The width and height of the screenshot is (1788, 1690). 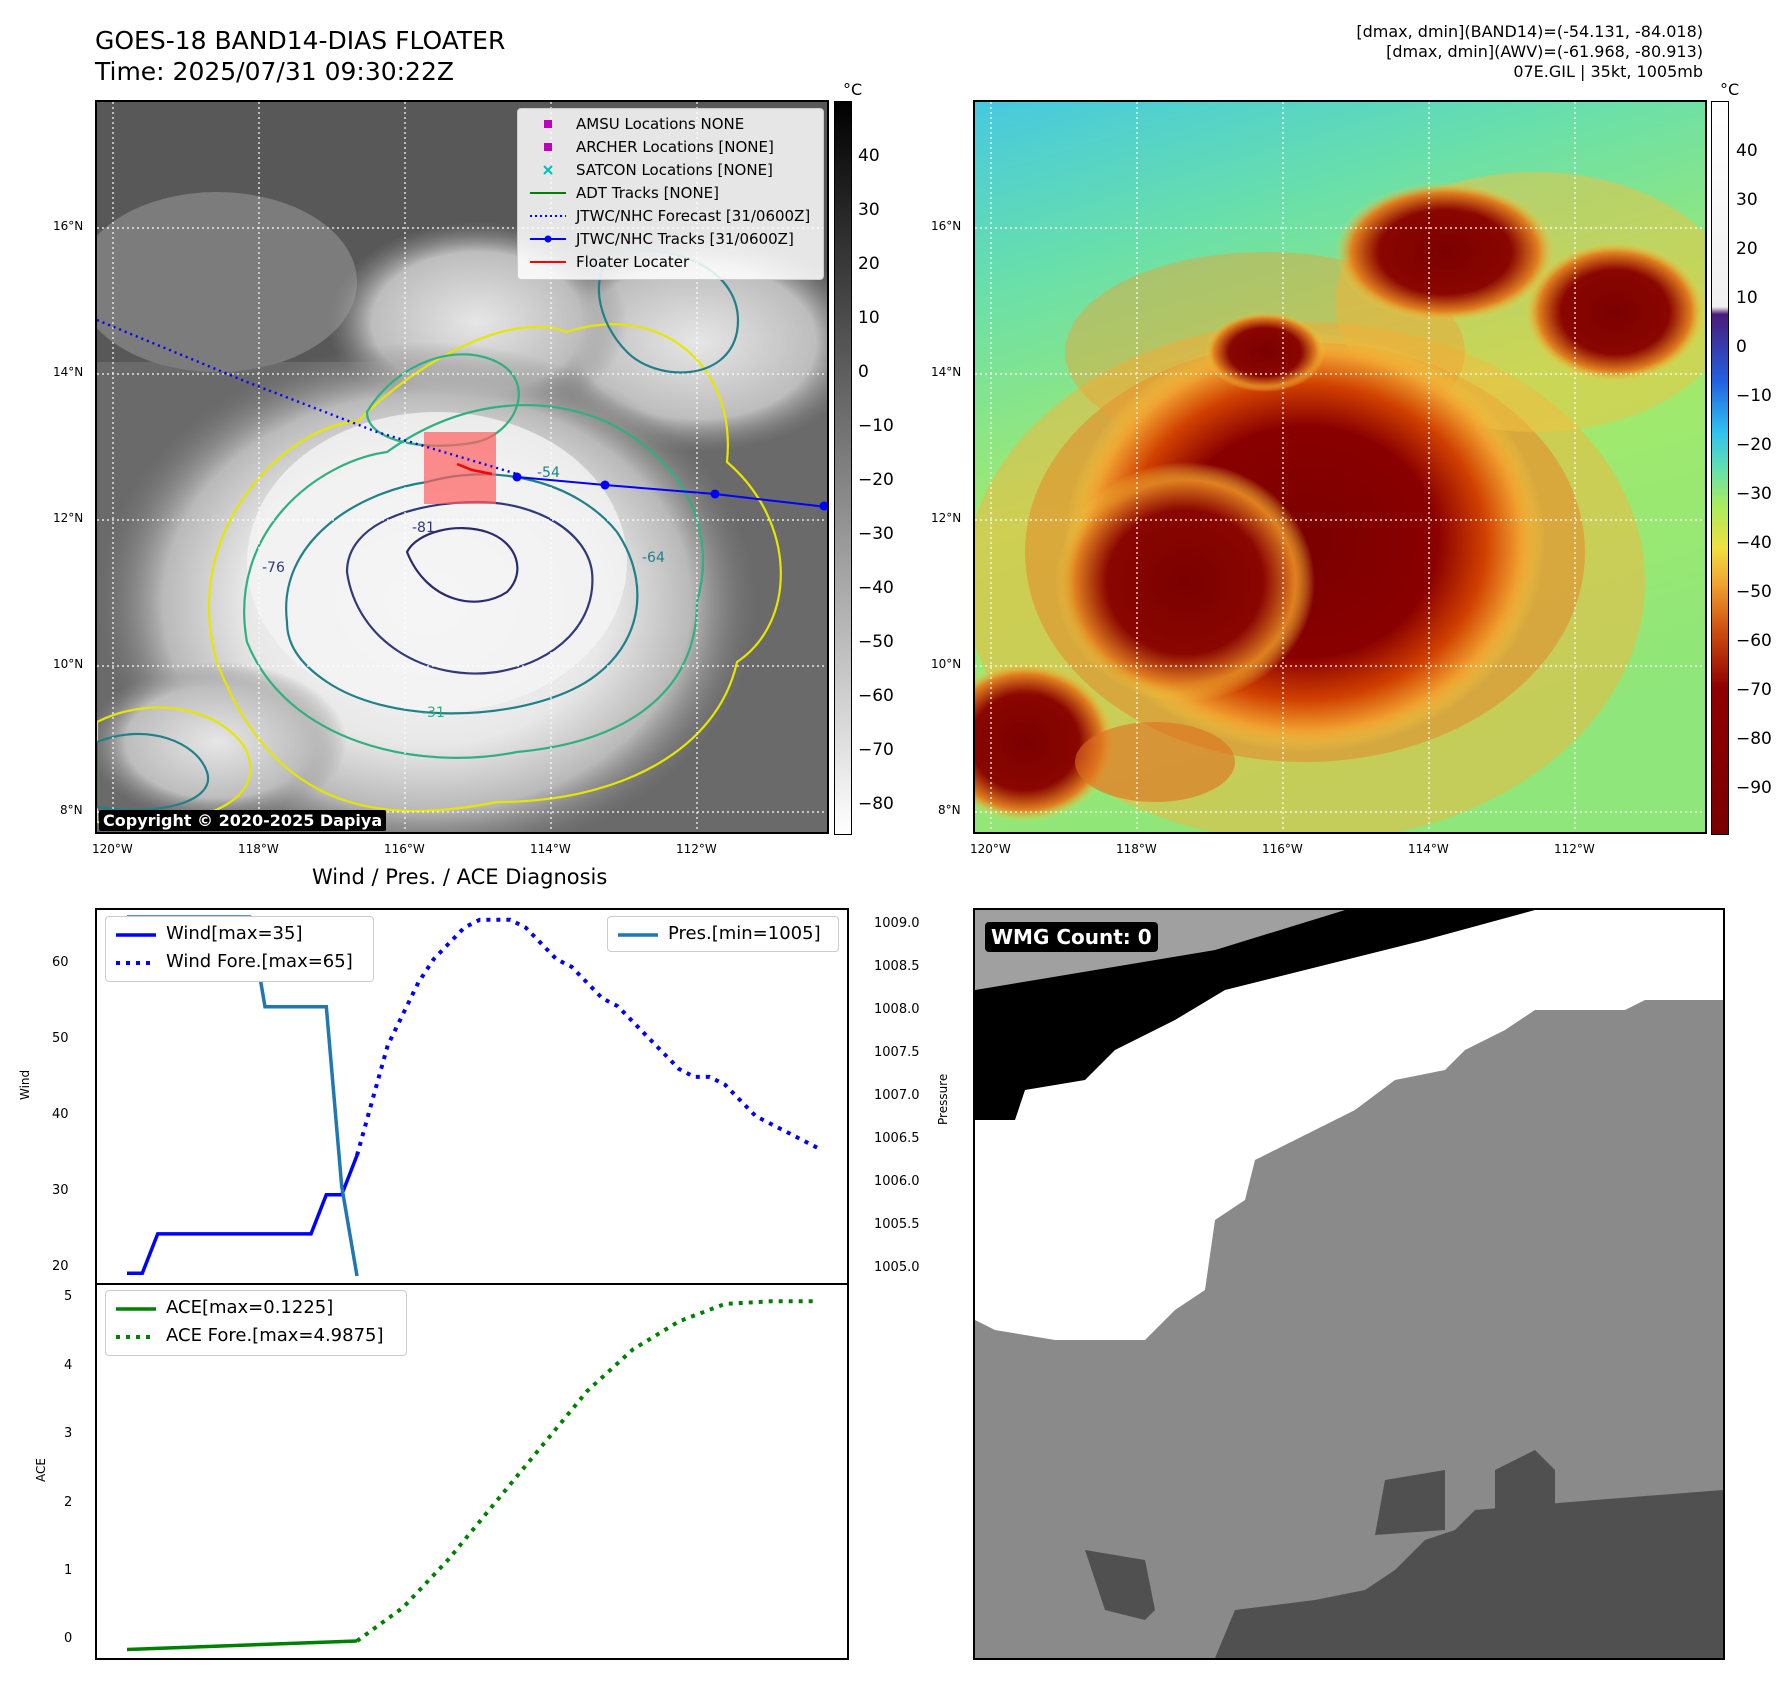 I want to click on figure-title: GOES-18 BAND14-DIAS FLOATER, so click(x=300, y=40).